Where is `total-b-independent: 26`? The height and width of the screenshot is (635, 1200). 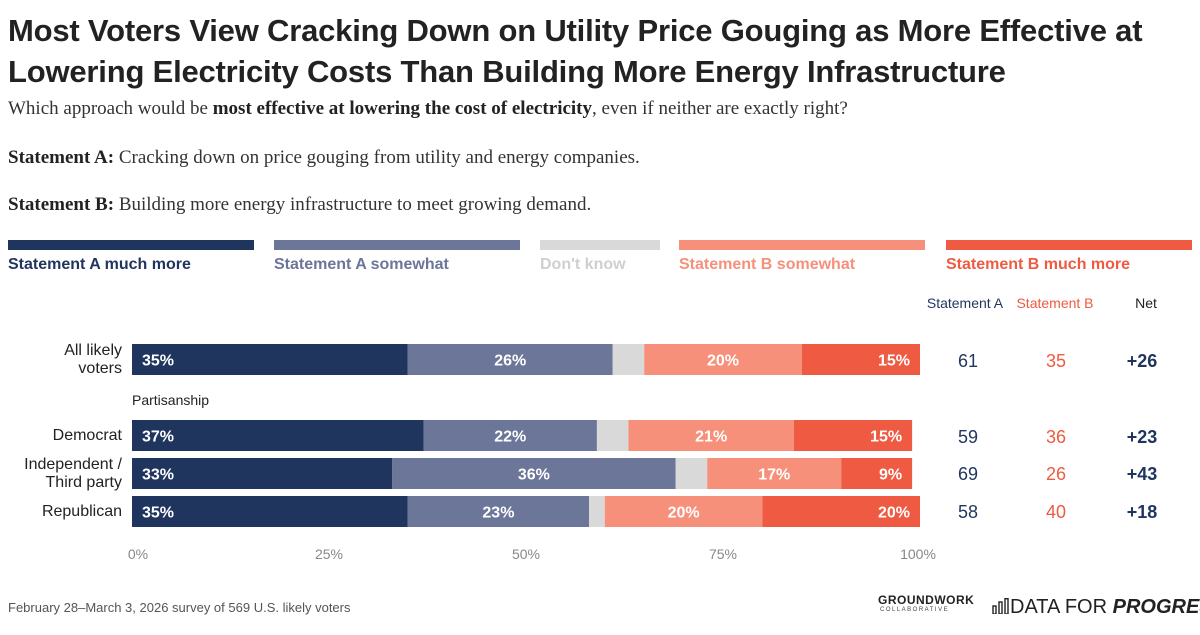 total-b-independent: 26 is located at coordinates (1056, 474).